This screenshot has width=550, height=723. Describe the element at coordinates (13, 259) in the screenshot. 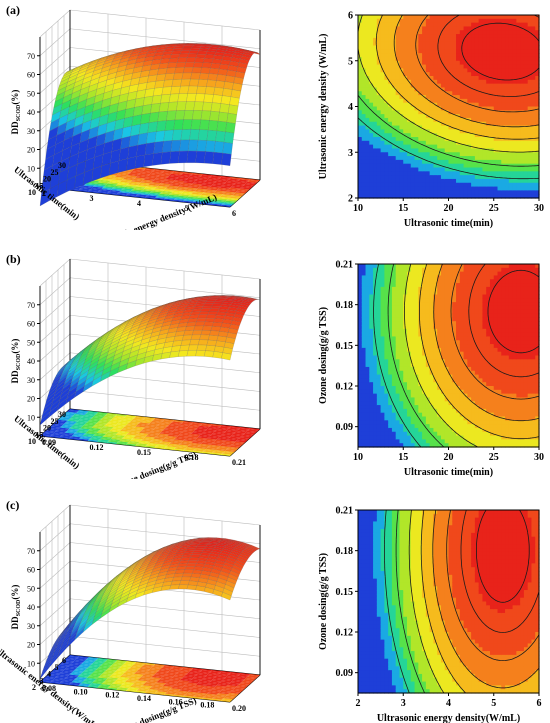

I see `panel-label-b: (b)` at that location.